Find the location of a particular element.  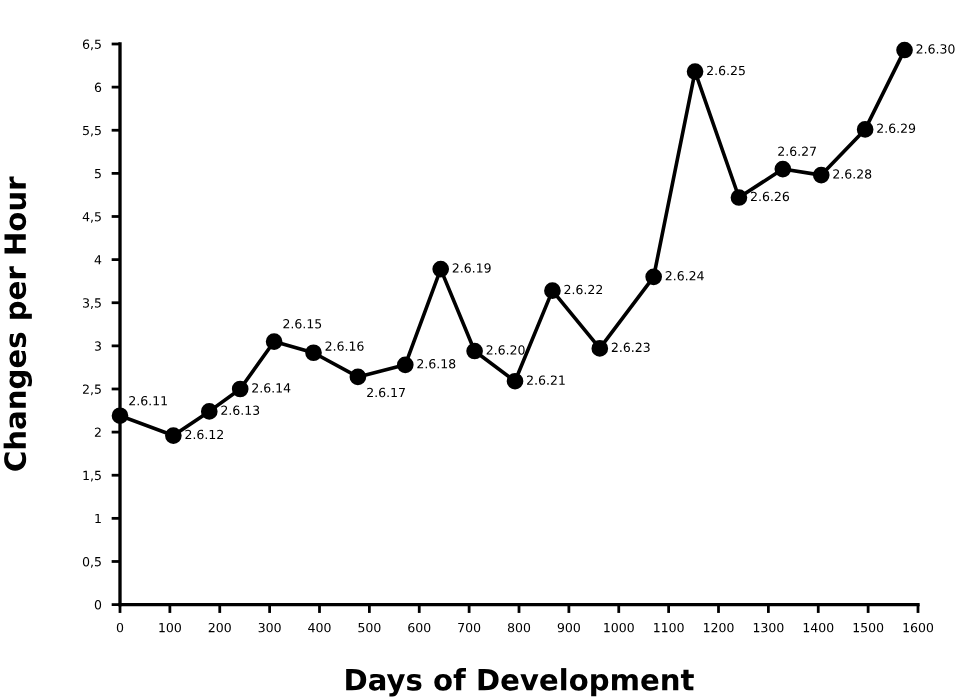

x-axis-title: Days of Development is located at coordinates (520, 682).